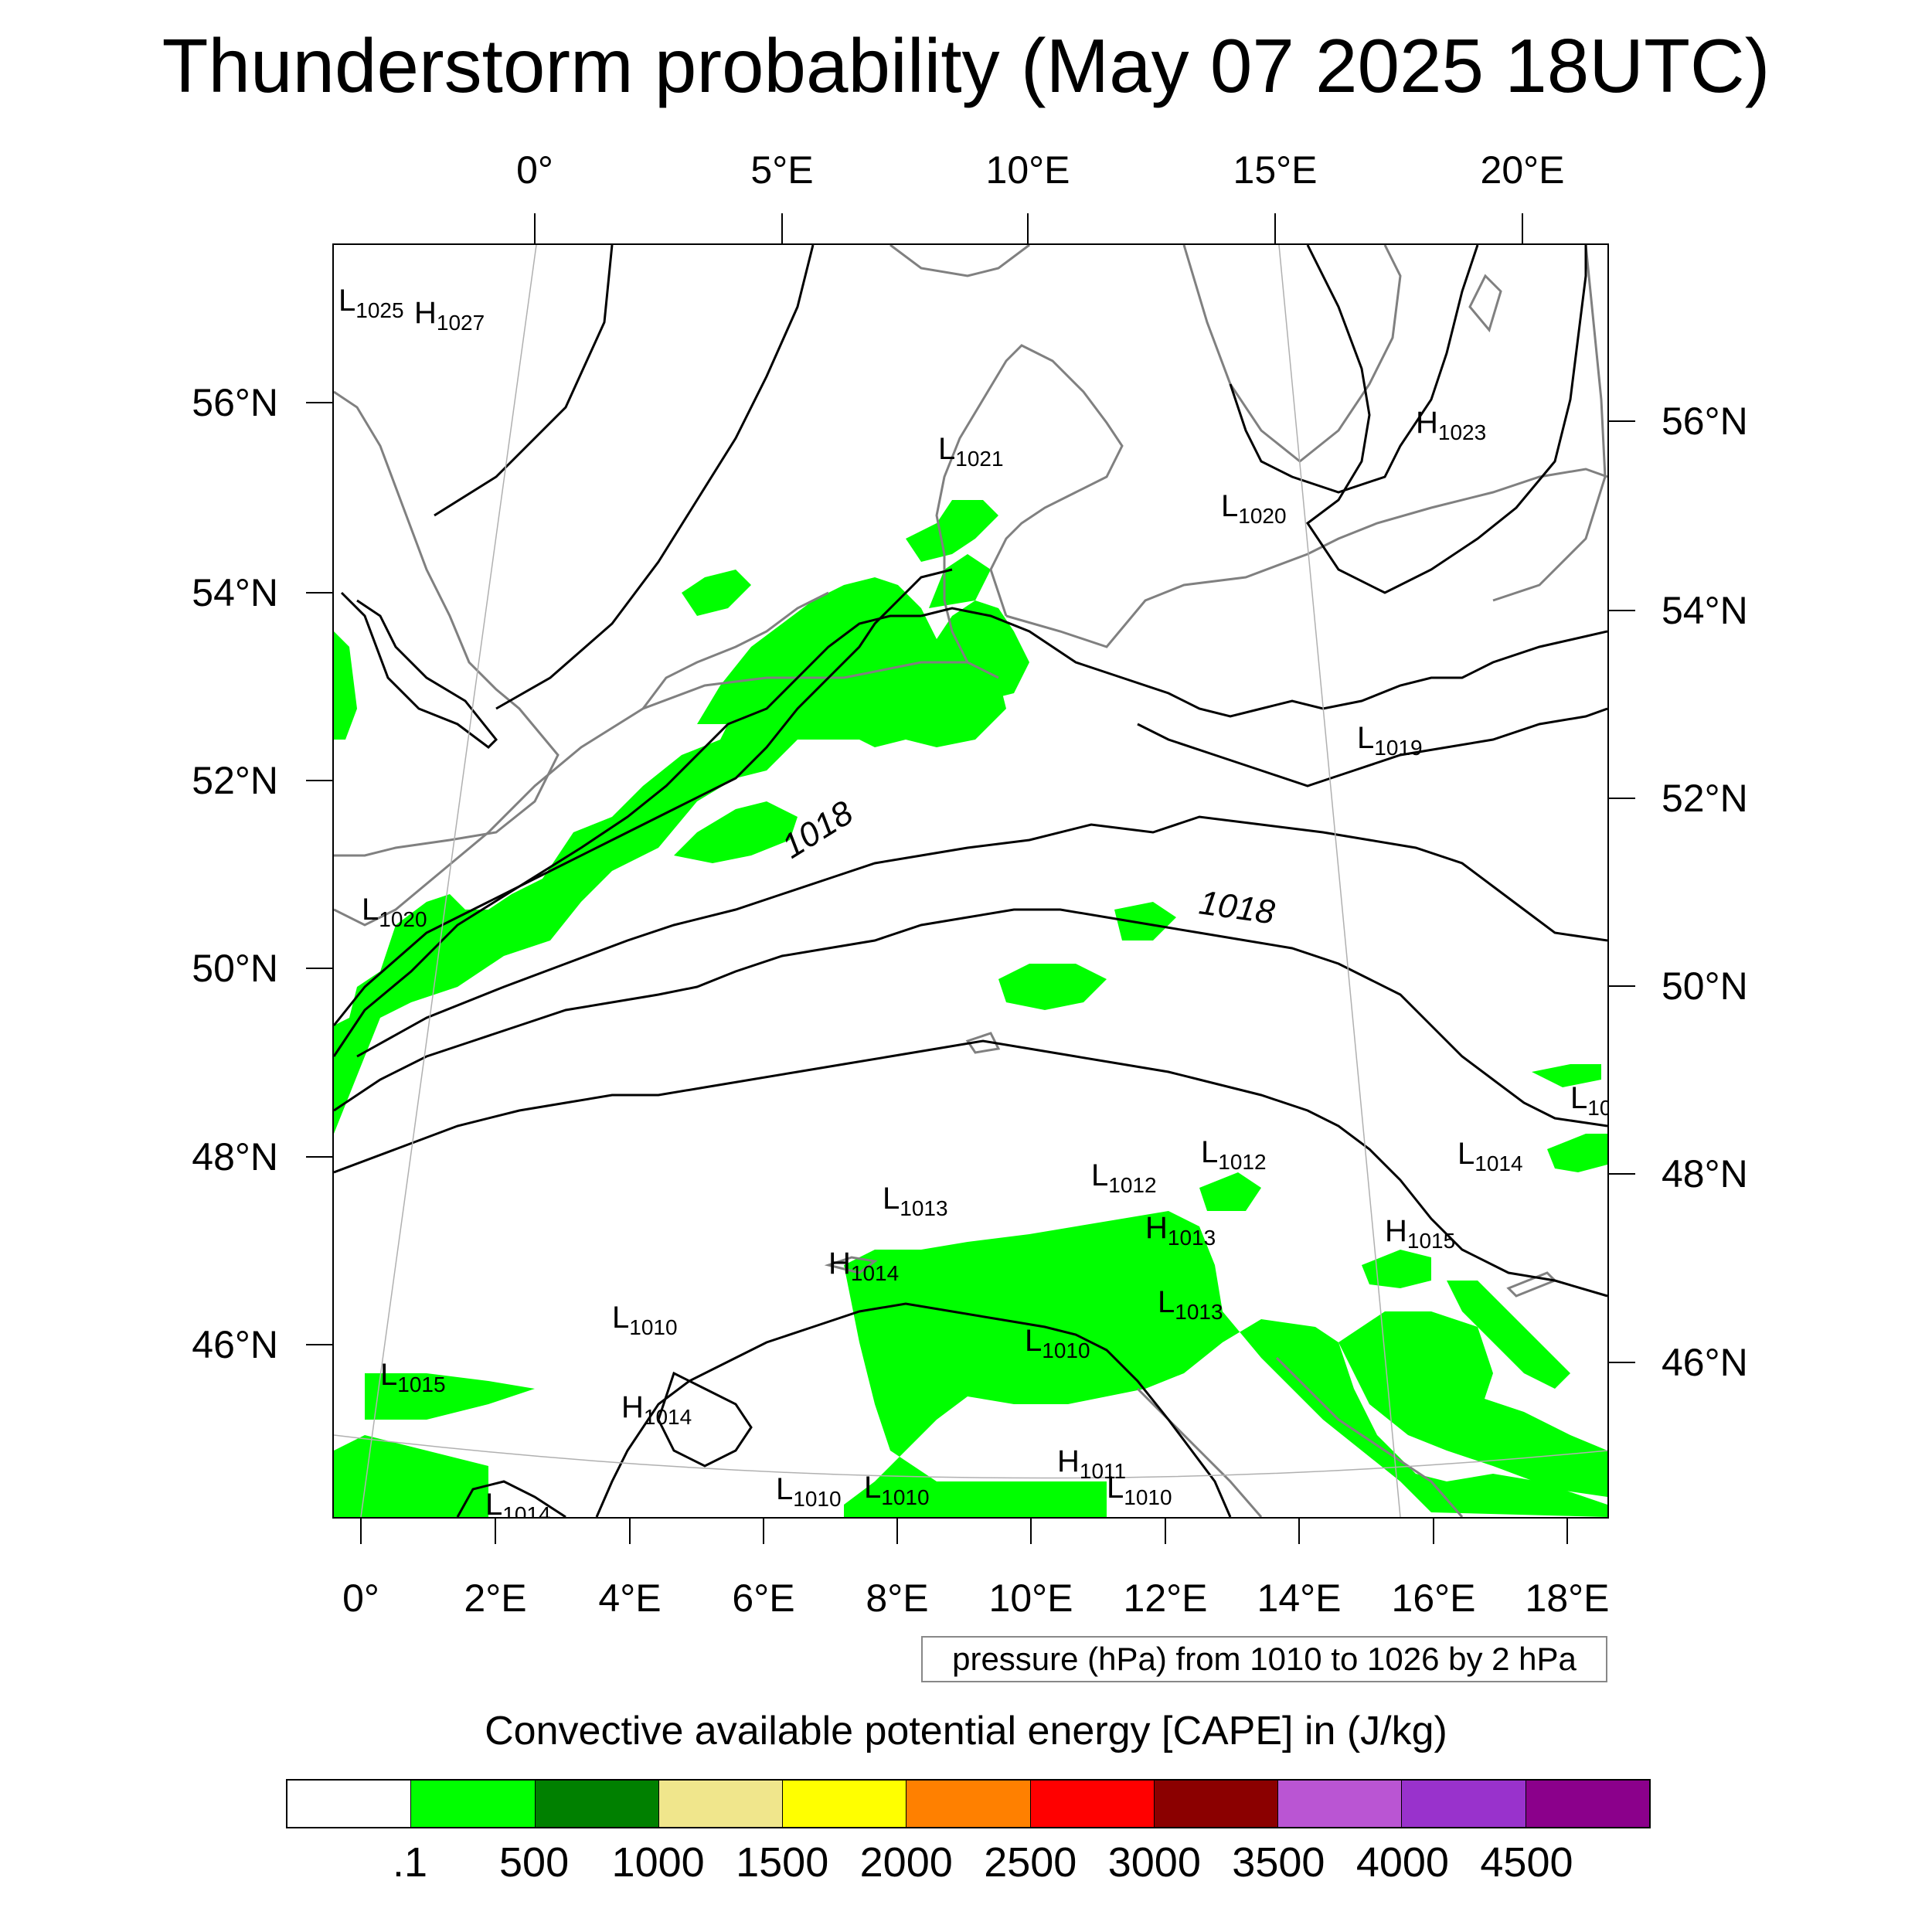 Image resolution: width=1932 pixels, height=1932 pixels. Describe the element at coordinates (235, 780) in the screenshot. I see `left-lat-label: 52°N` at that location.